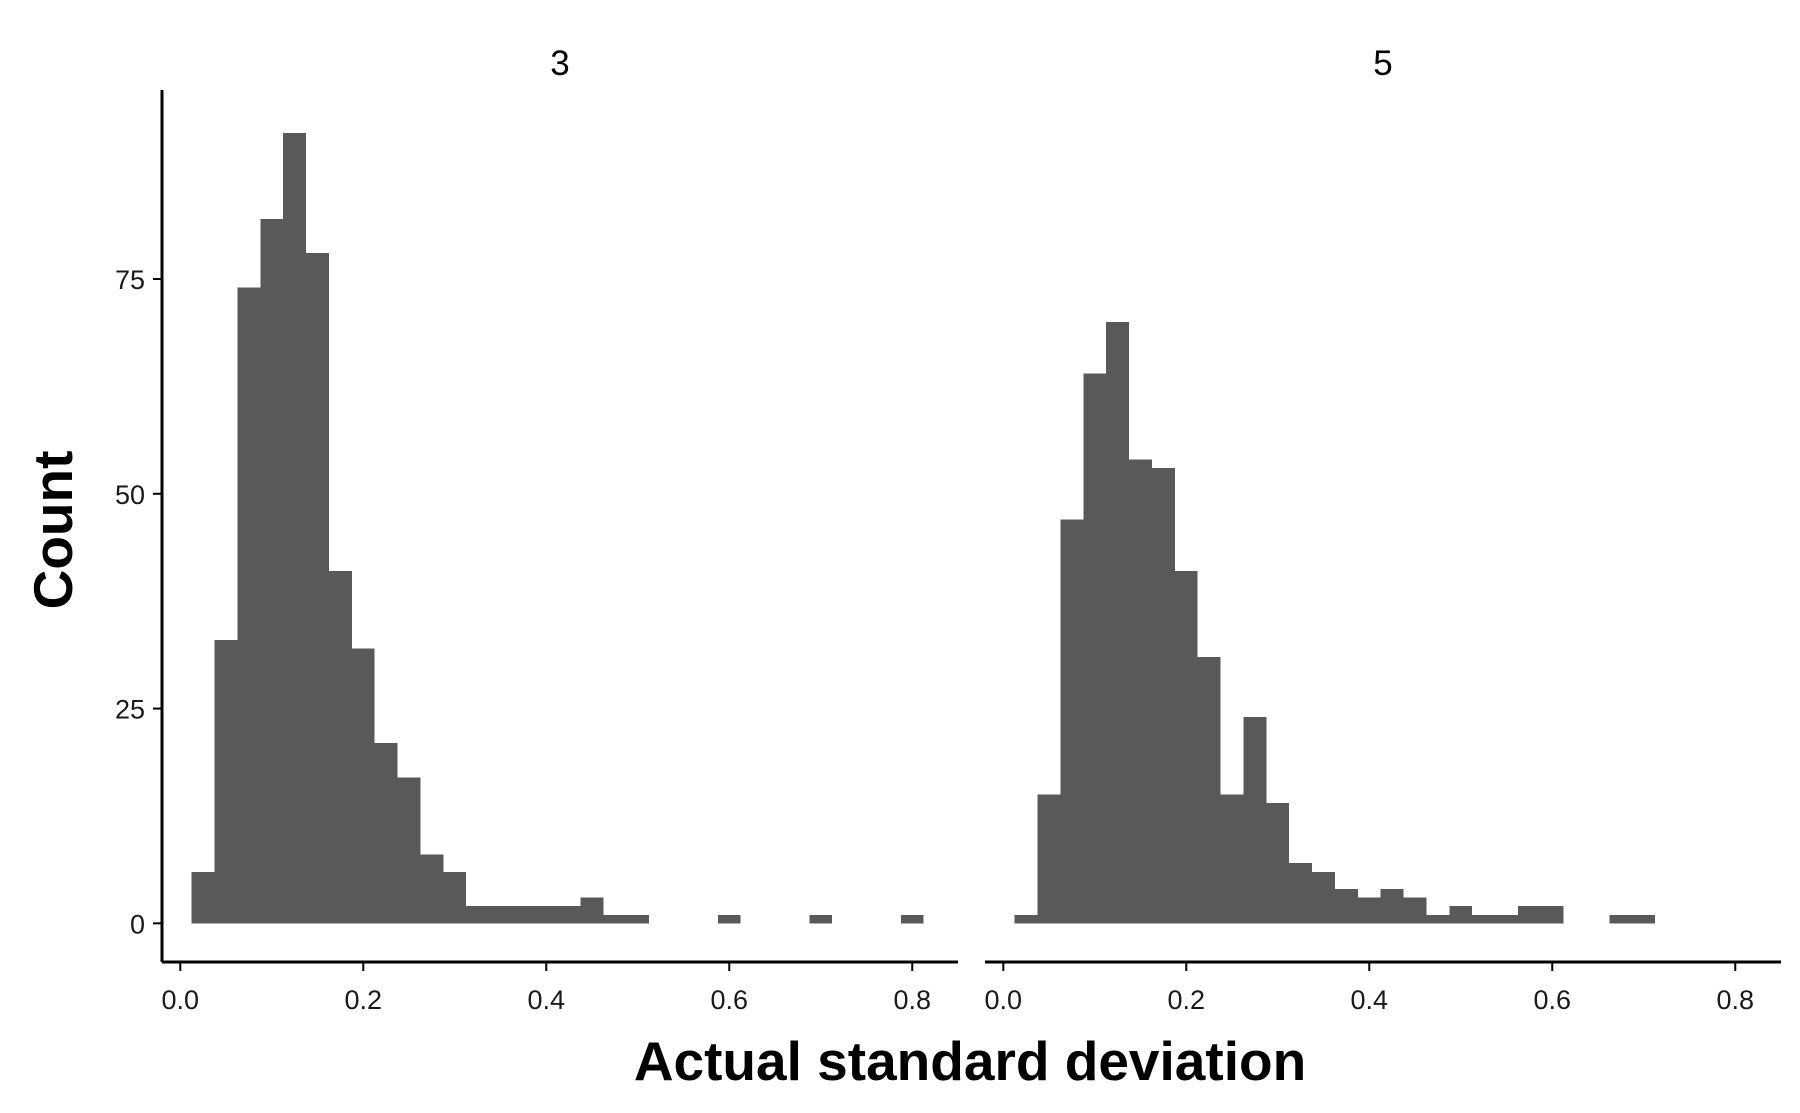 The height and width of the screenshot is (1113, 1800). What do you see at coordinates (130, 280) in the screenshot?
I see `y-tick-label: 75` at bounding box center [130, 280].